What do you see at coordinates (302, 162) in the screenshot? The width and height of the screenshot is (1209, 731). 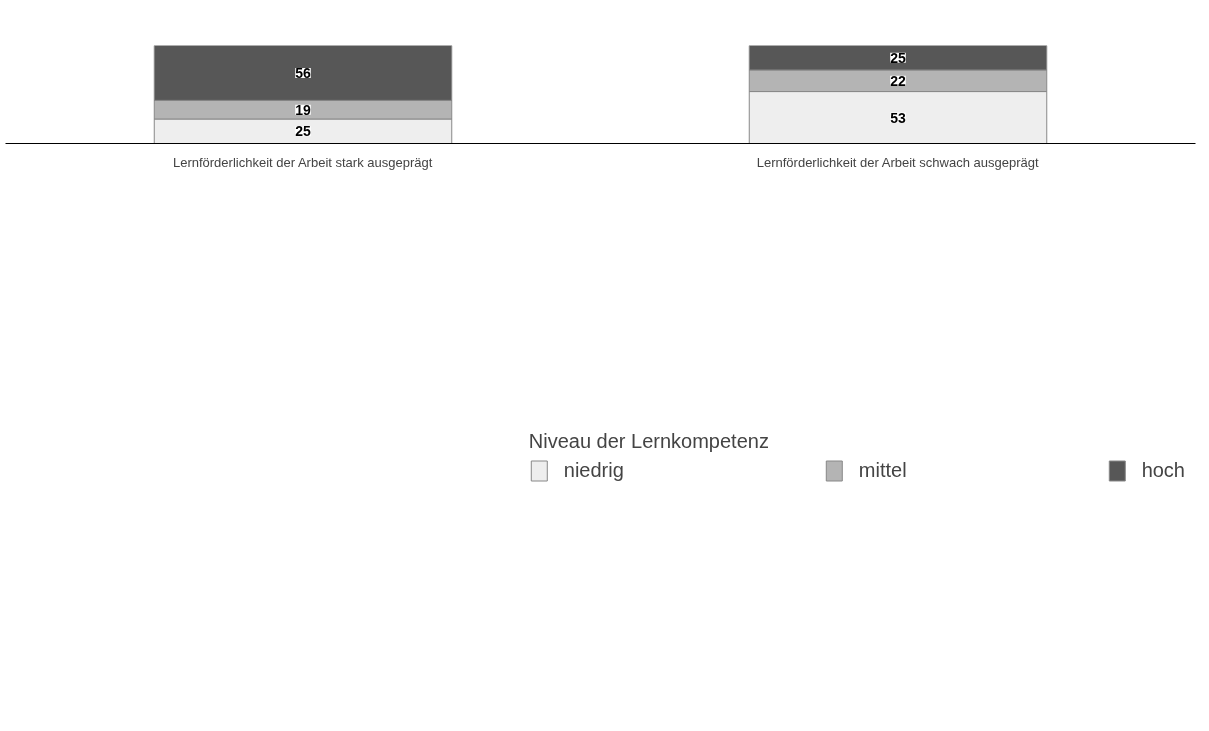 I see `x-tick-label: Lernförderlichkeit der Arbeit stark ausgeprägt` at bounding box center [302, 162].